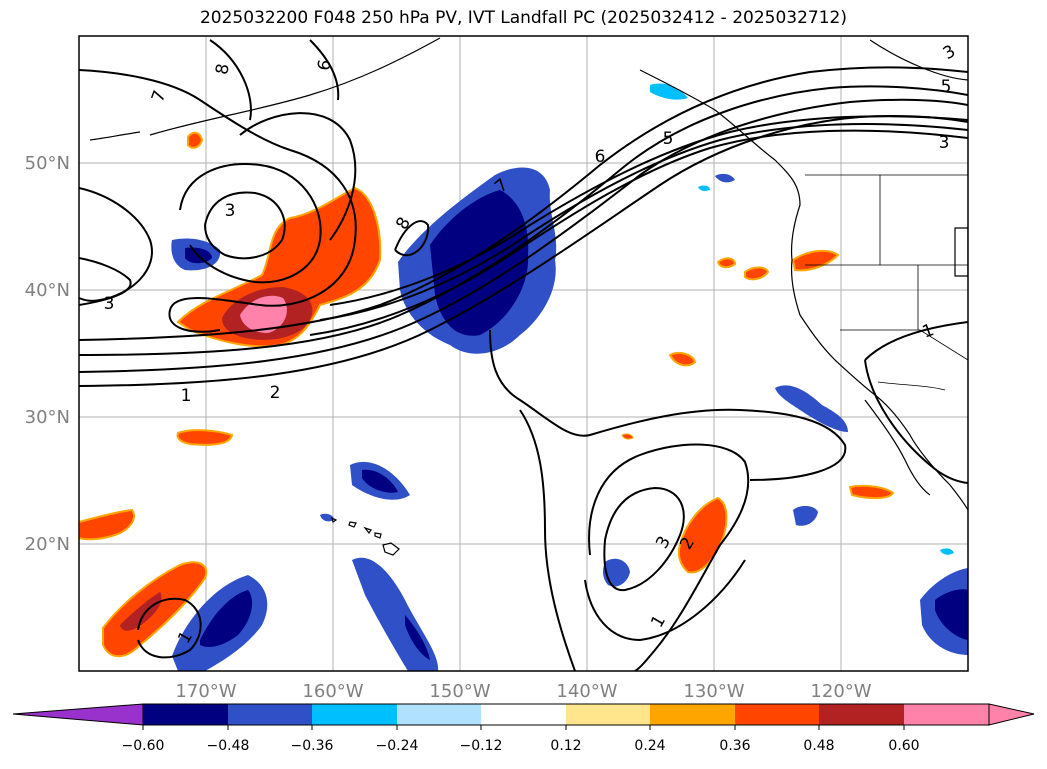 This screenshot has height=769, width=1047. I want to click on colorbar-tick-label: −0.12, so click(481, 746).